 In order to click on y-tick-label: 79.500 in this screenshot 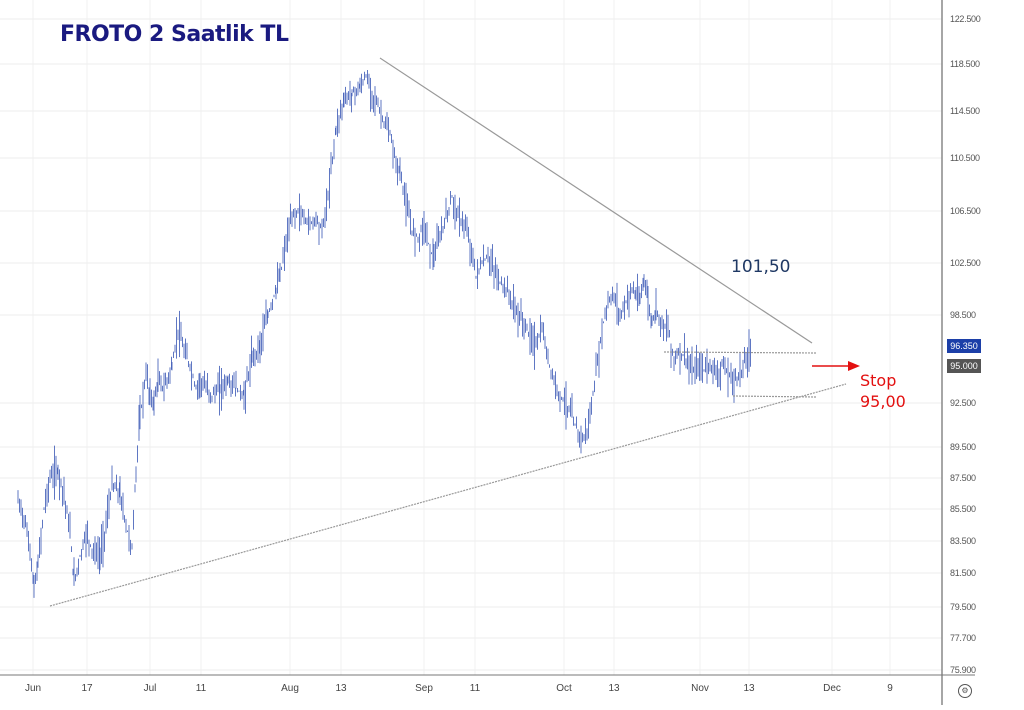, I will do `click(963, 607)`.